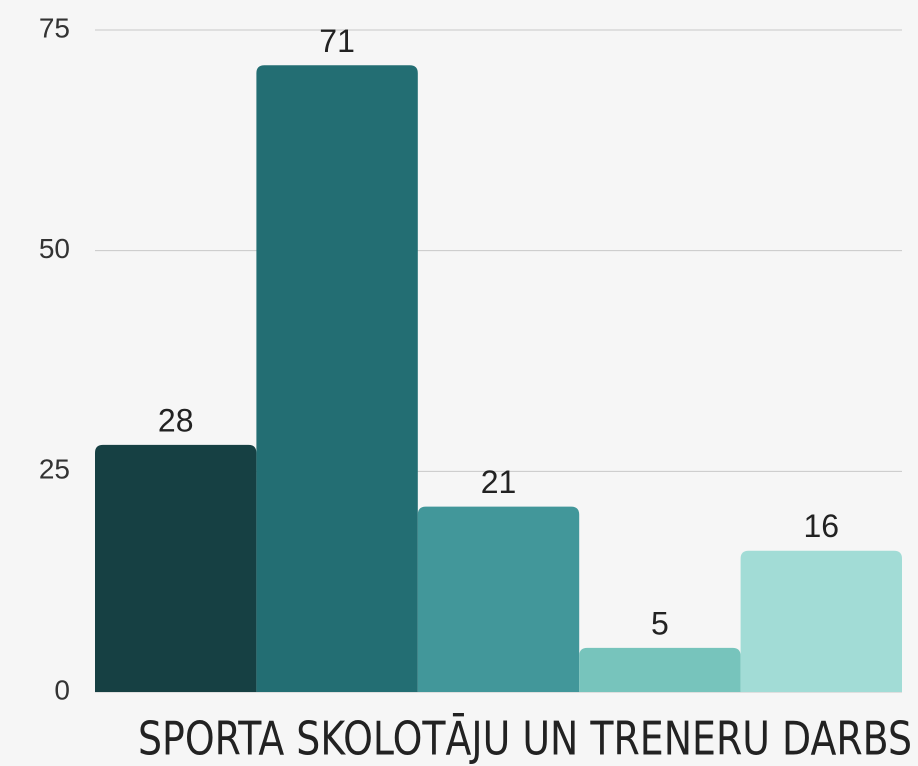 This screenshot has height=766, width=918. Describe the element at coordinates (176, 420) in the screenshot. I see `value-label: 28` at that location.